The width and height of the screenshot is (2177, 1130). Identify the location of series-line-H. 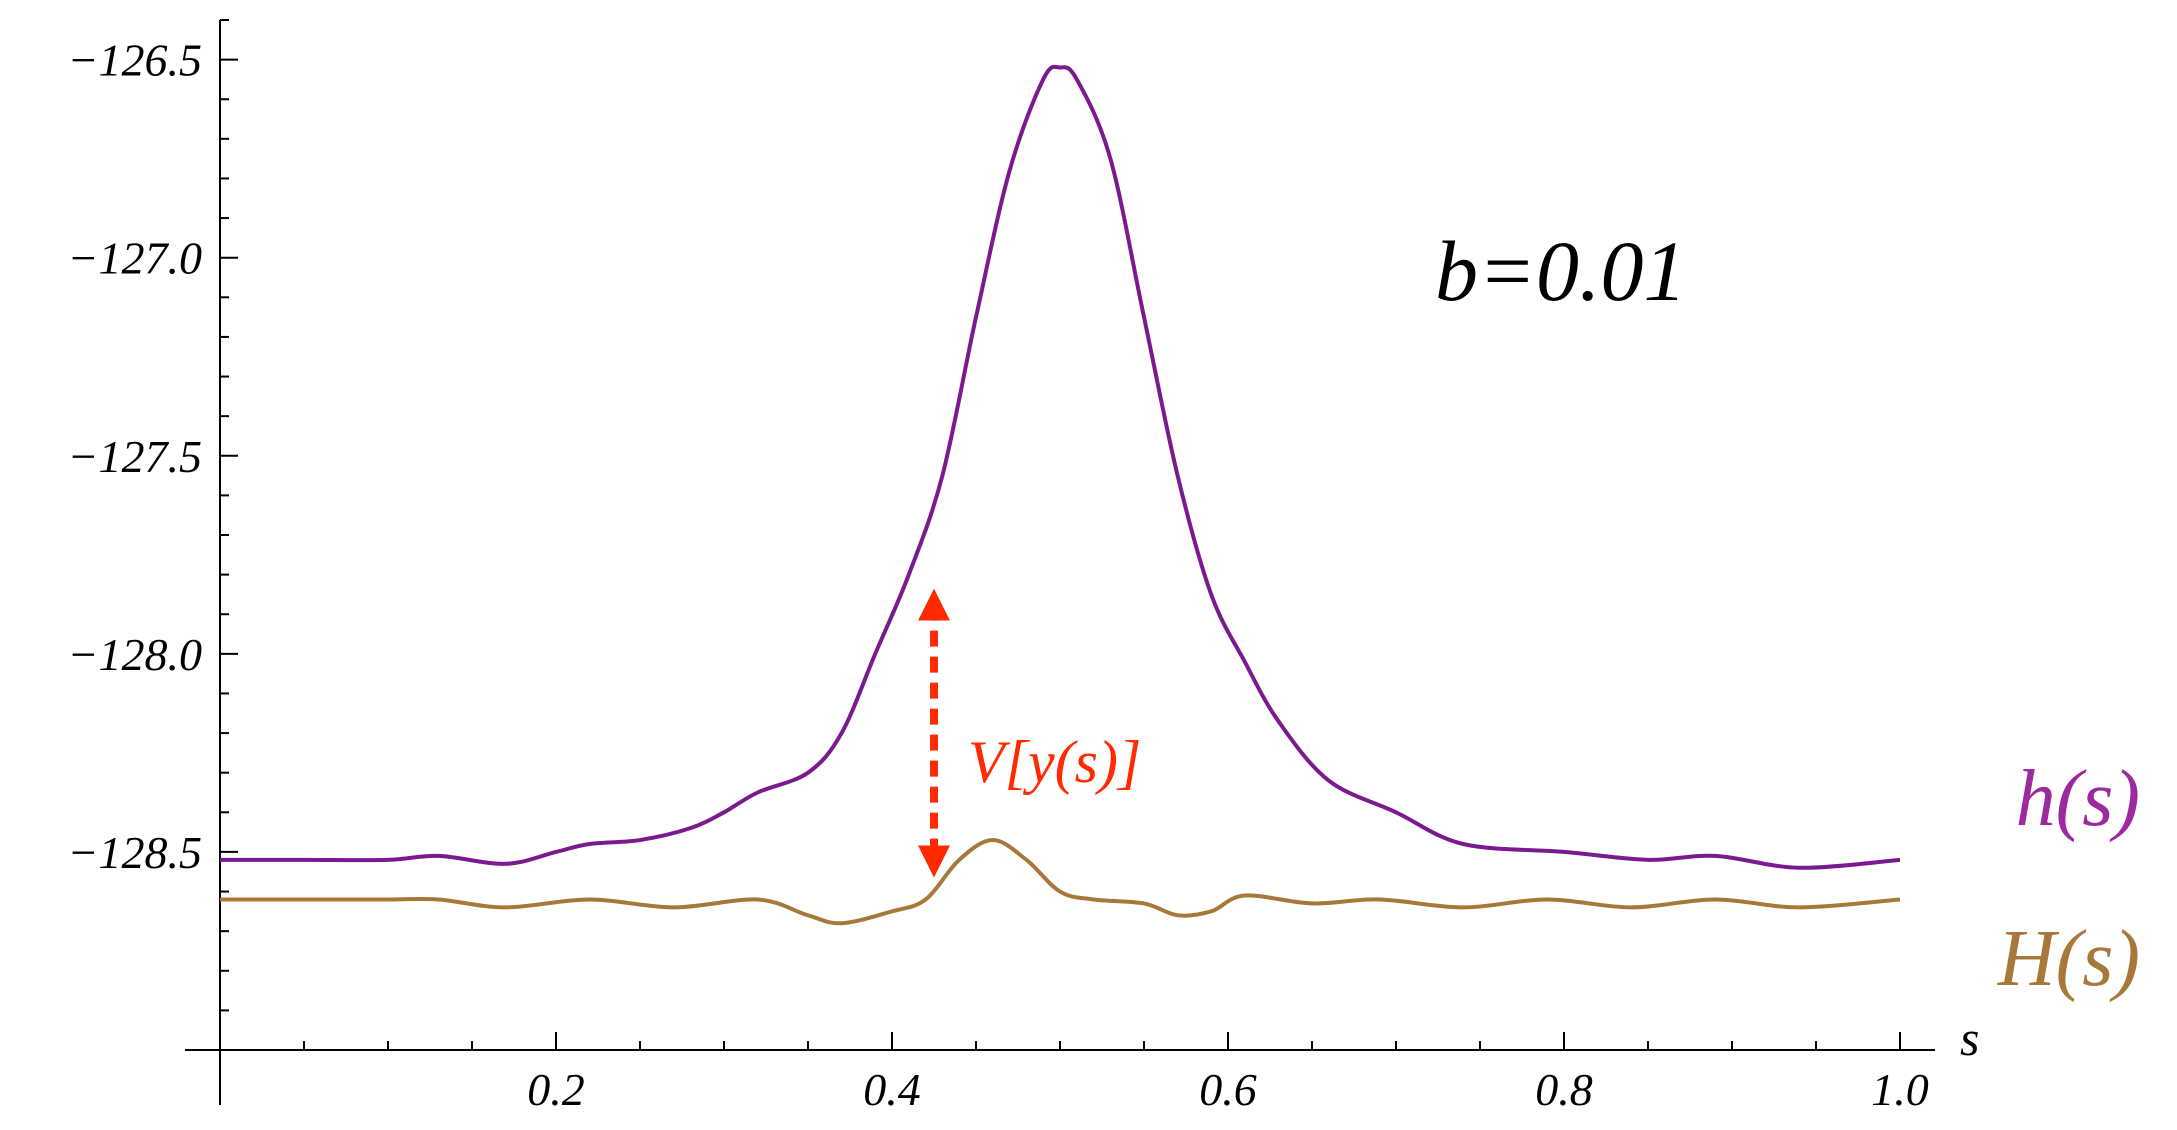
(1060, 882).